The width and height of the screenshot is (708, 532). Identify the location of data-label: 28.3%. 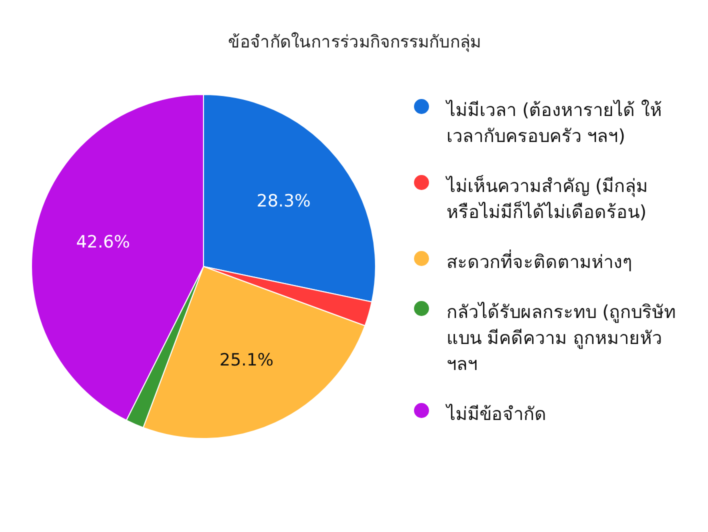
(283, 201).